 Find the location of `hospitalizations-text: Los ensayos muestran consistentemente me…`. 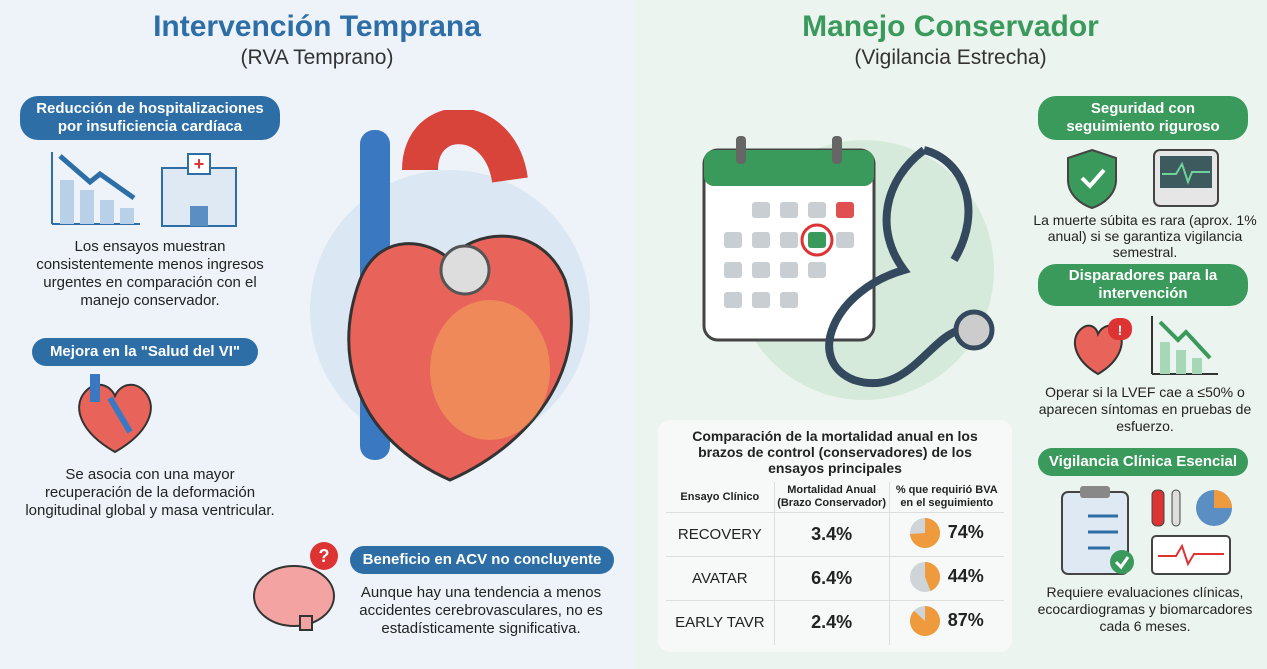

hospitalizations-text: Los ensayos muestran consistentemente me… is located at coordinates (150, 273).